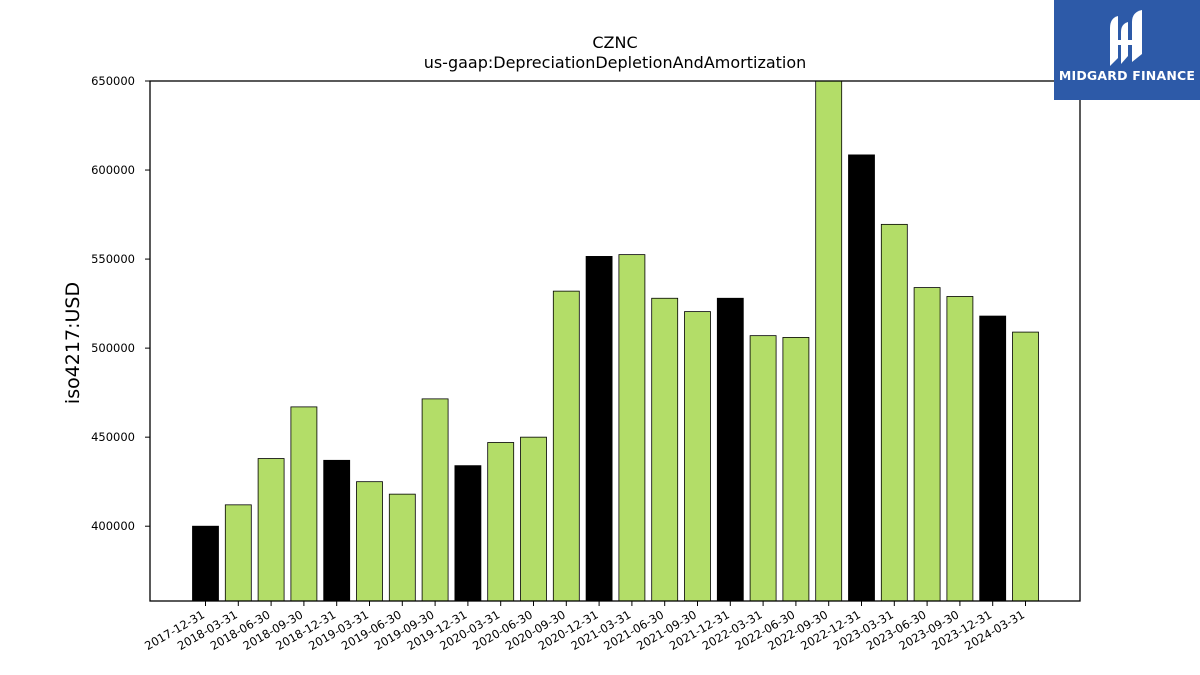  Describe the element at coordinates (113, 170) in the screenshot. I see `y-tick-label: 600000` at that location.